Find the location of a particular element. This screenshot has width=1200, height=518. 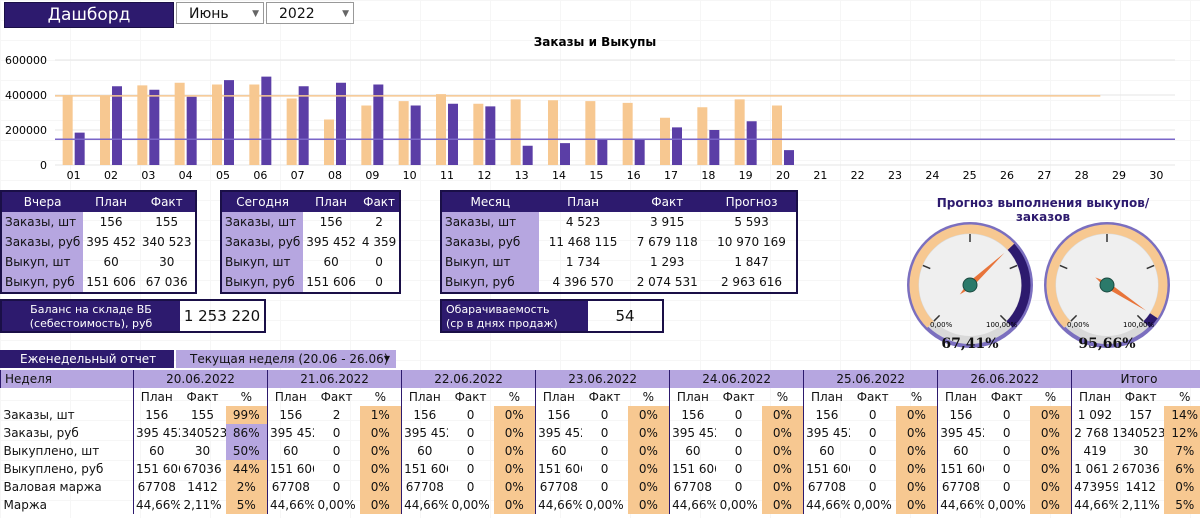

cell-value: 473959 is located at coordinates (1094, 487).